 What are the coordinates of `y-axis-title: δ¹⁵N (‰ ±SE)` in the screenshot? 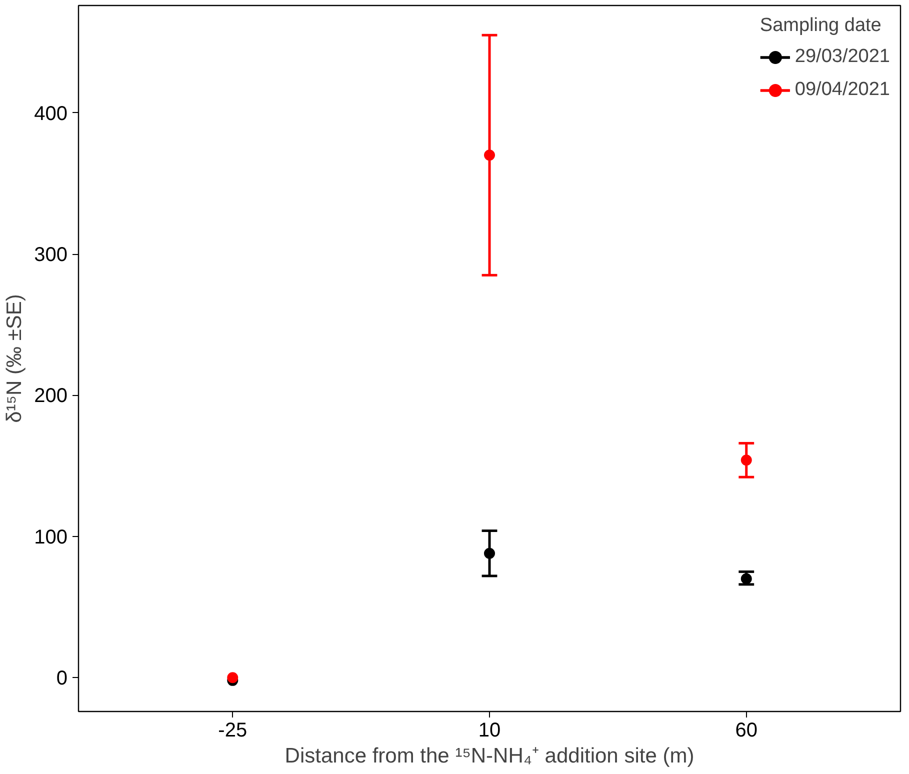 It's located at (14, 358).